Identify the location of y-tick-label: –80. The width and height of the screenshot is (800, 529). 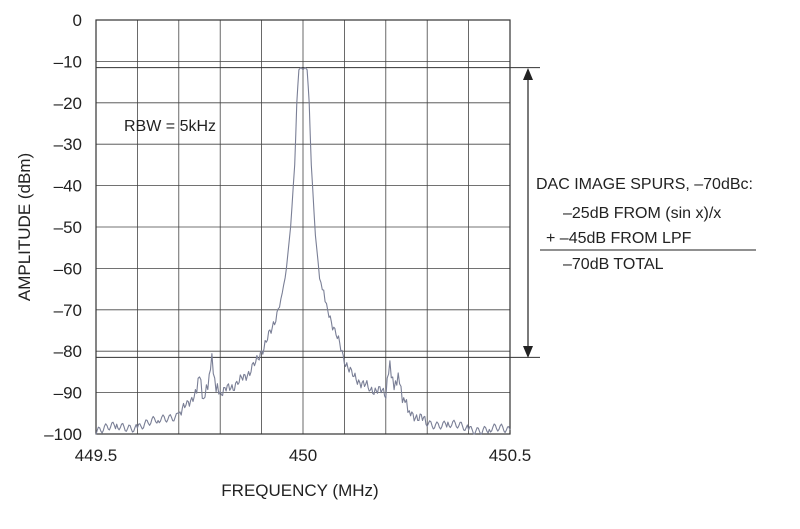
(68, 351).